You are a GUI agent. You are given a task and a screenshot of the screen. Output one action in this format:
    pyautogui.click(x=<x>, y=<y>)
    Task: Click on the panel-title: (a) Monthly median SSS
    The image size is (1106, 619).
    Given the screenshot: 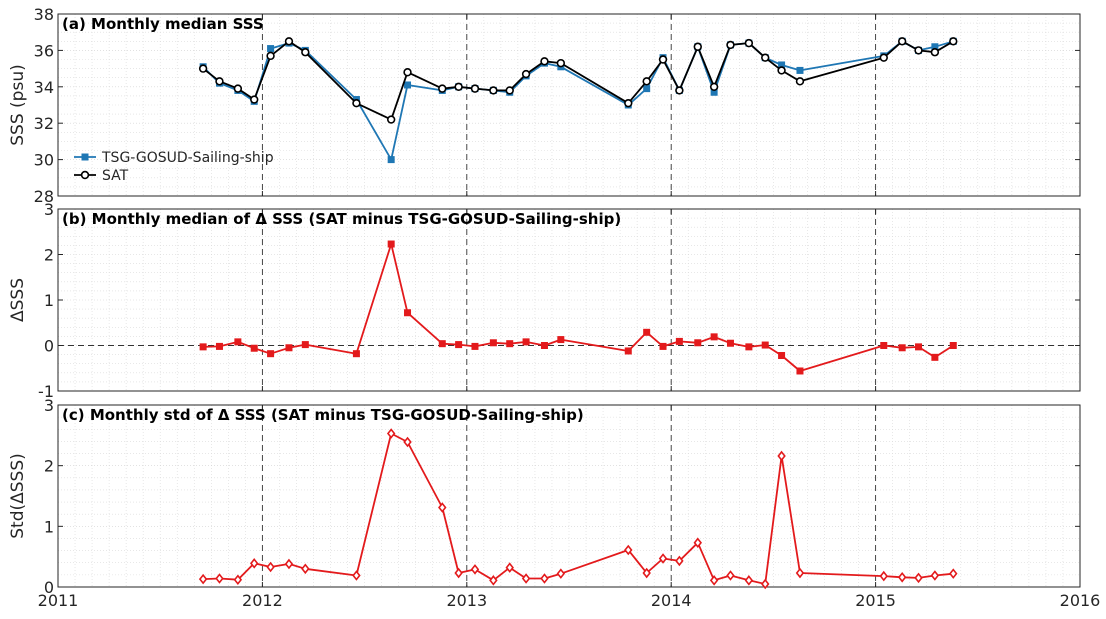 What is the action you would take?
    pyautogui.click(x=163, y=24)
    